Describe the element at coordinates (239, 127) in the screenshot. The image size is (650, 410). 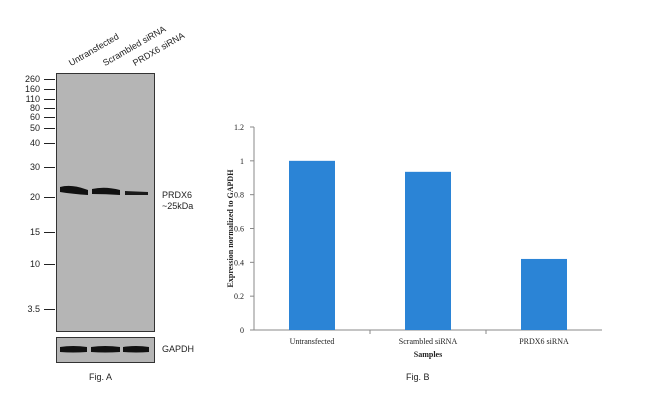
I see `y-tick-label: 1.2` at that location.